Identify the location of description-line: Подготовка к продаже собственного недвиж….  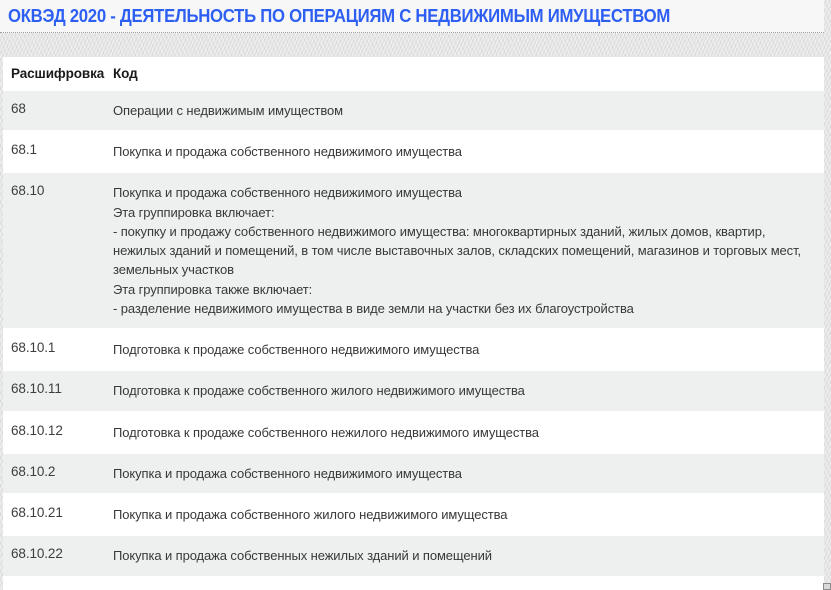
(296, 350).